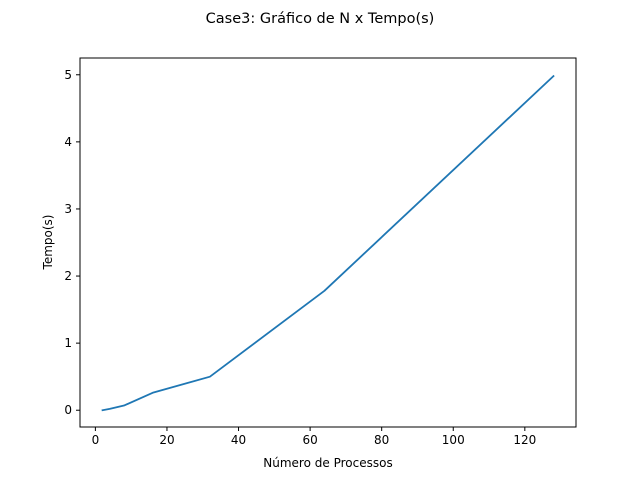 Image resolution: width=640 pixels, height=480 pixels. What do you see at coordinates (68, 209) in the screenshot?
I see `y-tick-label: 3` at bounding box center [68, 209].